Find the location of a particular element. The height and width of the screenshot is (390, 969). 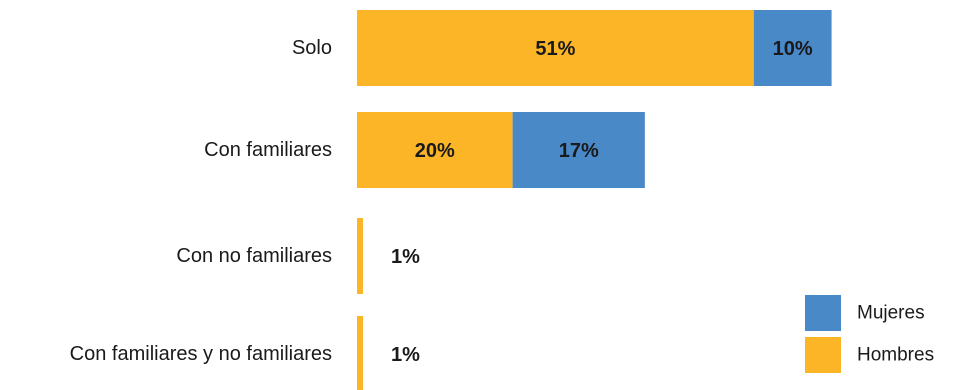

data-label-hombres-con-familiares: 20% is located at coordinates (435, 151).